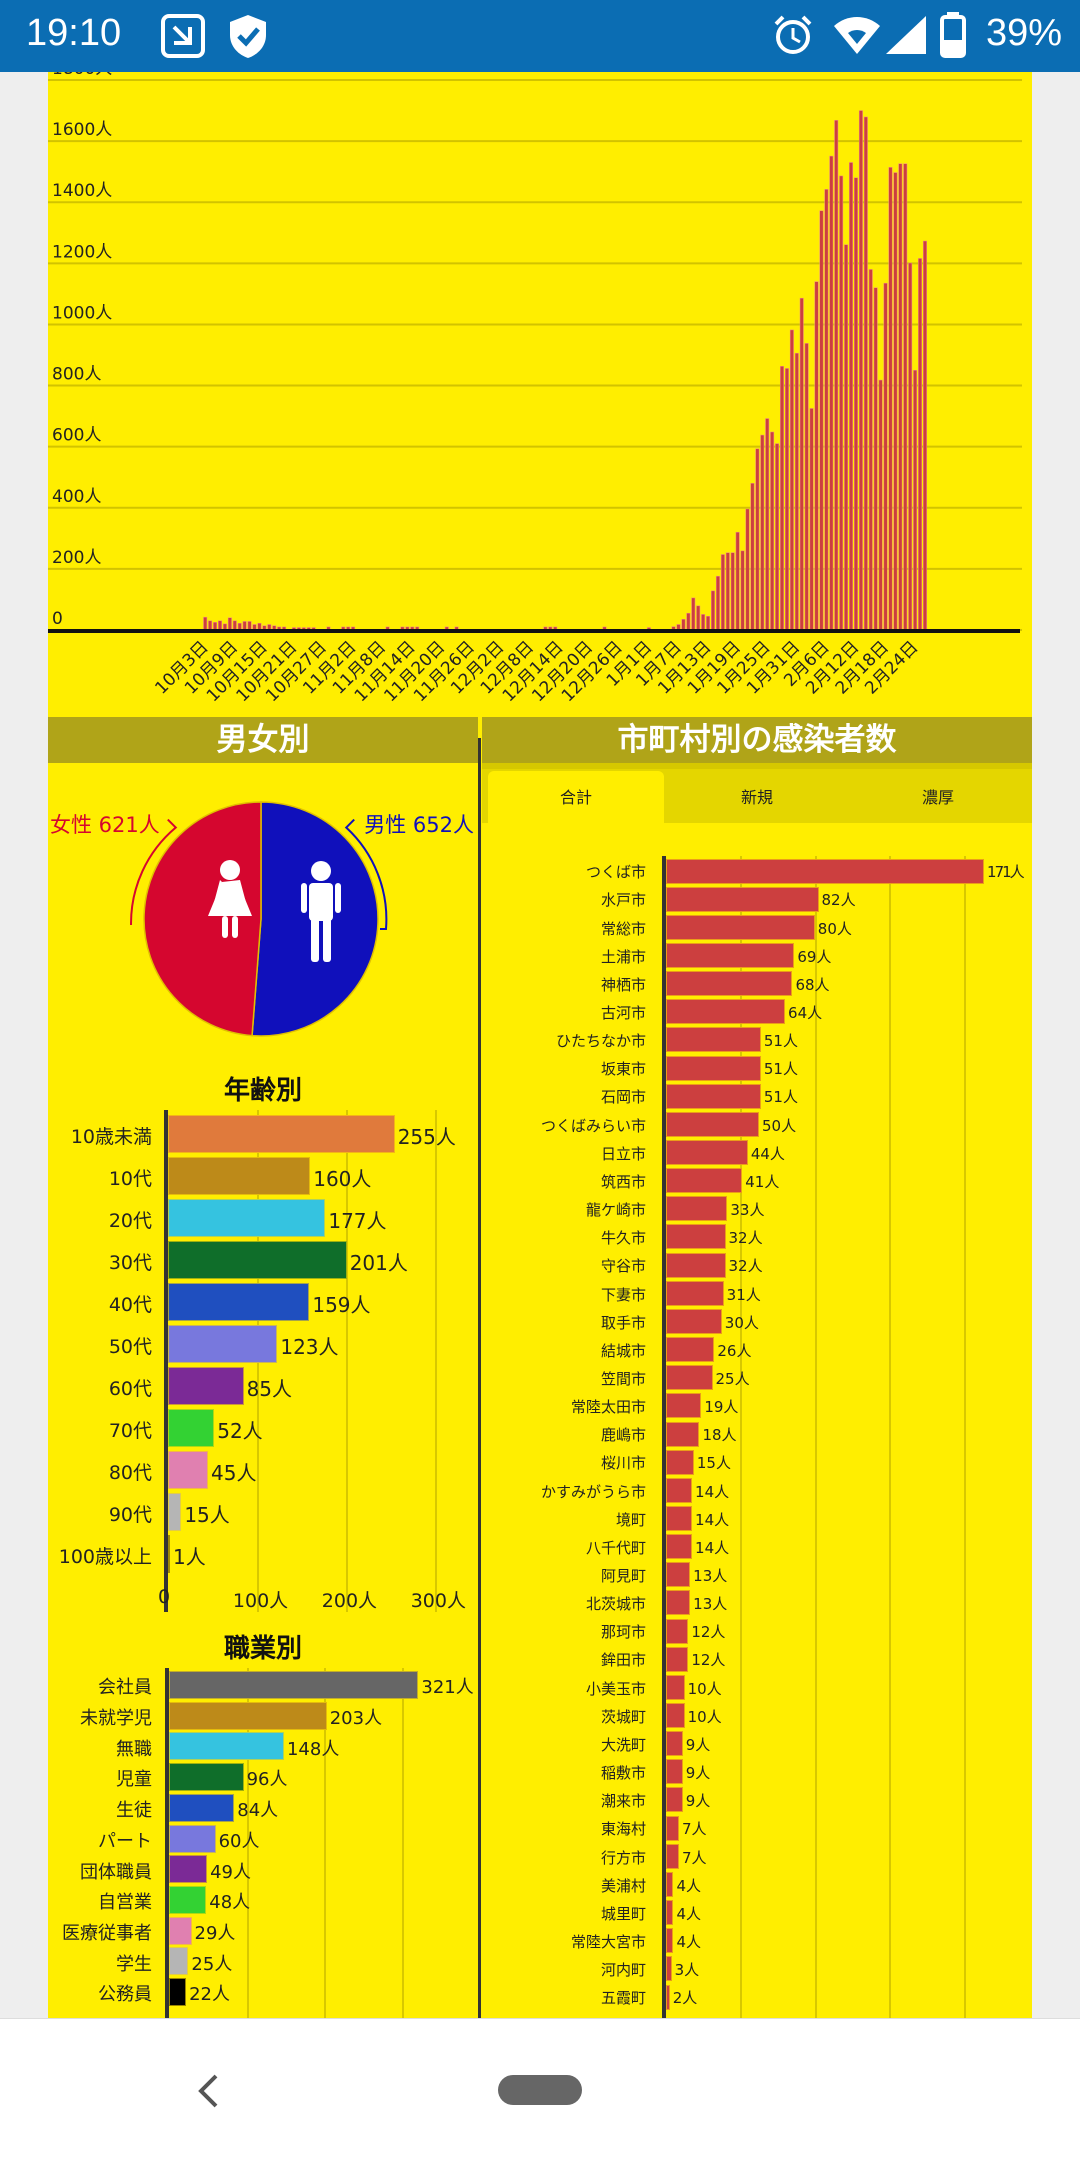 The image size is (1080, 2160). I want to click on value-label: 160人, so click(342, 1179).